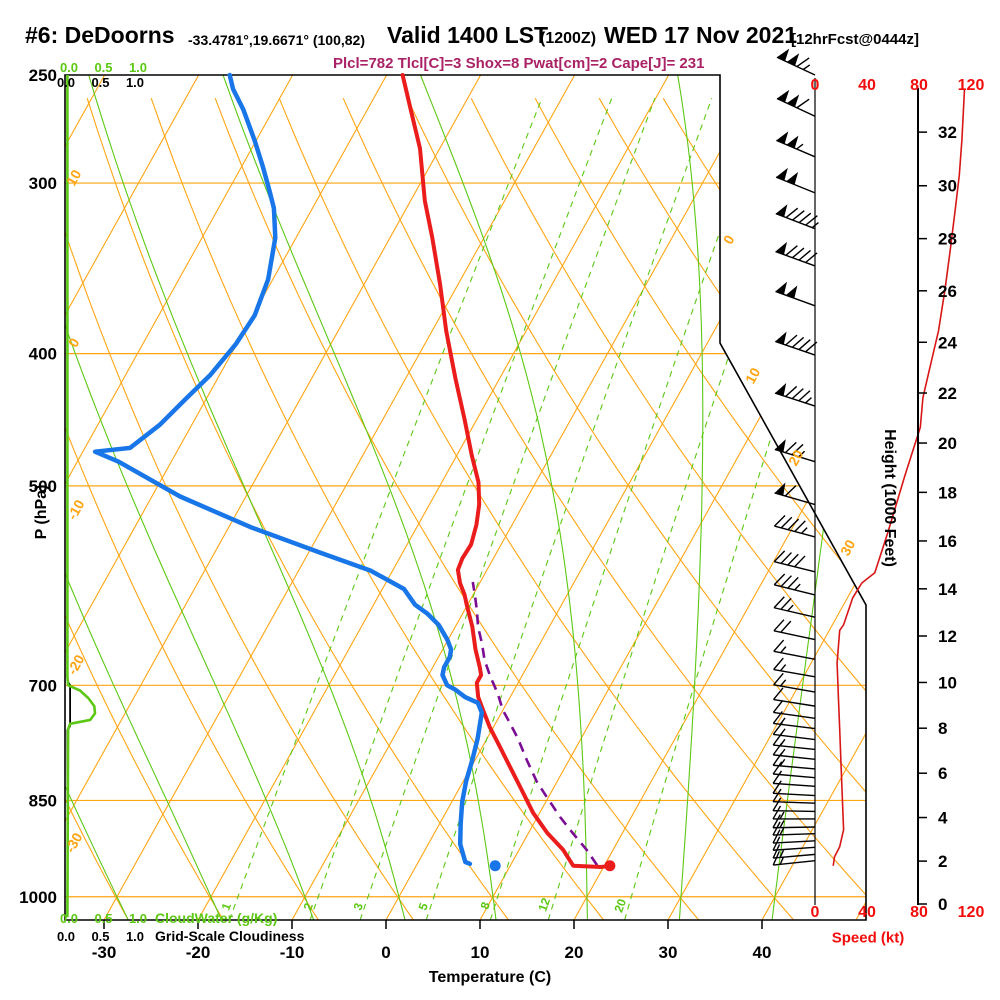 The image size is (1000, 1000). What do you see at coordinates (568, 38) in the screenshot?
I see `valid-time-z: (1200Z)` at bounding box center [568, 38].